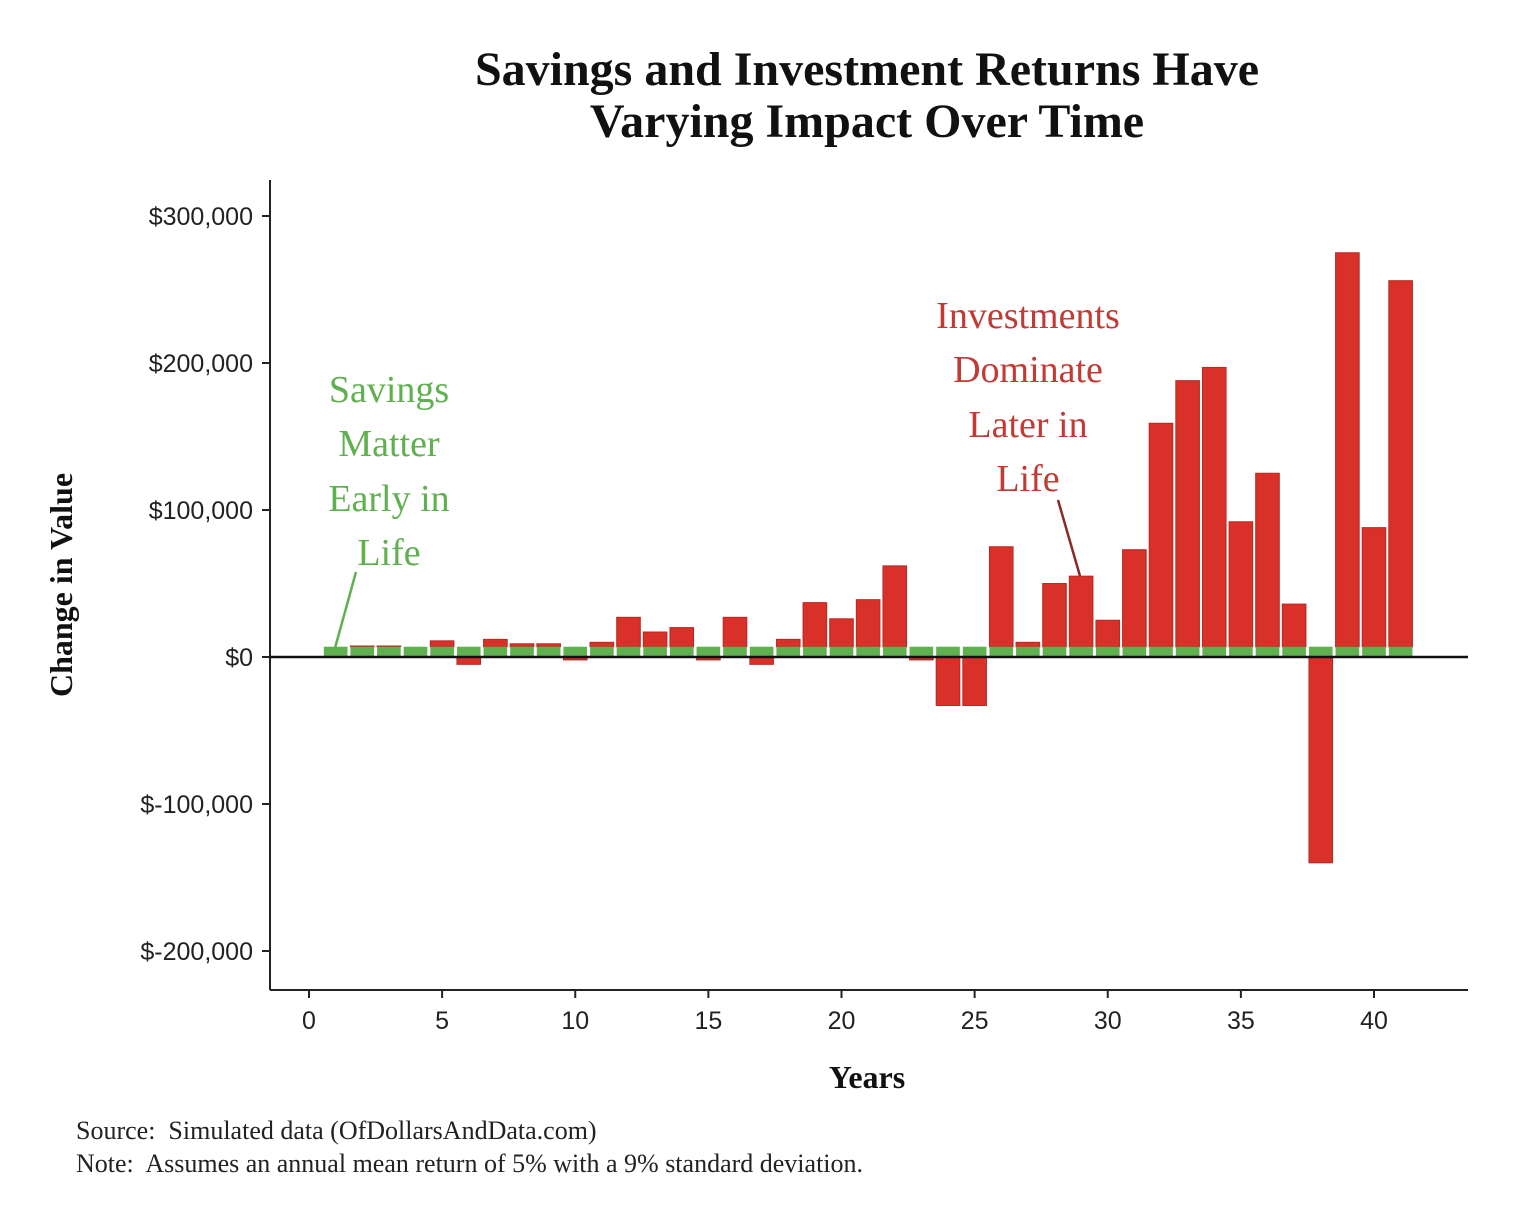  What do you see at coordinates (1108, 1021) in the screenshot?
I see `x-tick-label: 30` at bounding box center [1108, 1021].